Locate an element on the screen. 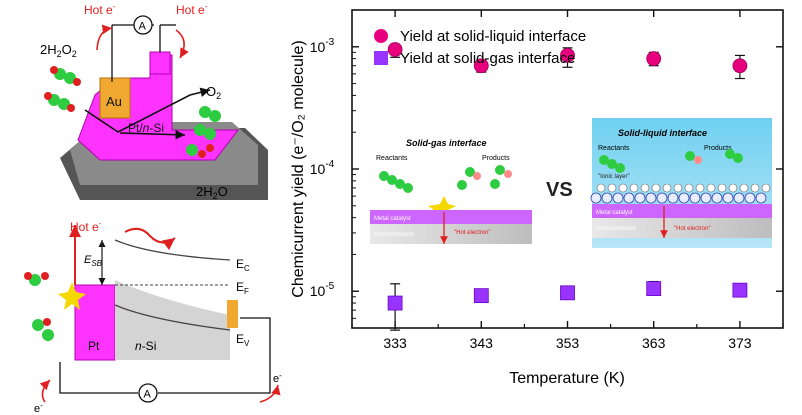 Image resolution: width=802 pixels, height=415 pixels. legend-label: Yield at solid-gas interface is located at coordinates (487, 58).